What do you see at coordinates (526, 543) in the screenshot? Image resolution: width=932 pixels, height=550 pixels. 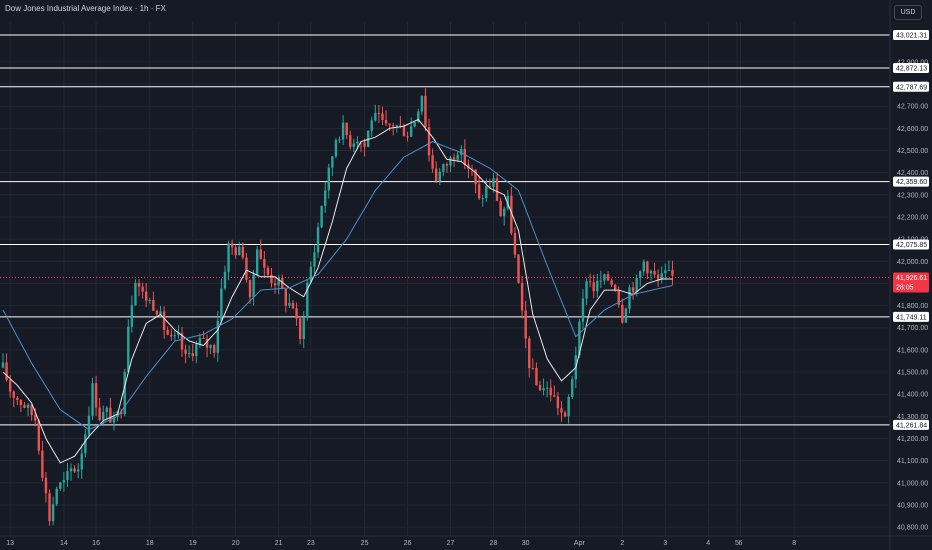 I see `time-tick-label: 30` at bounding box center [526, 543].